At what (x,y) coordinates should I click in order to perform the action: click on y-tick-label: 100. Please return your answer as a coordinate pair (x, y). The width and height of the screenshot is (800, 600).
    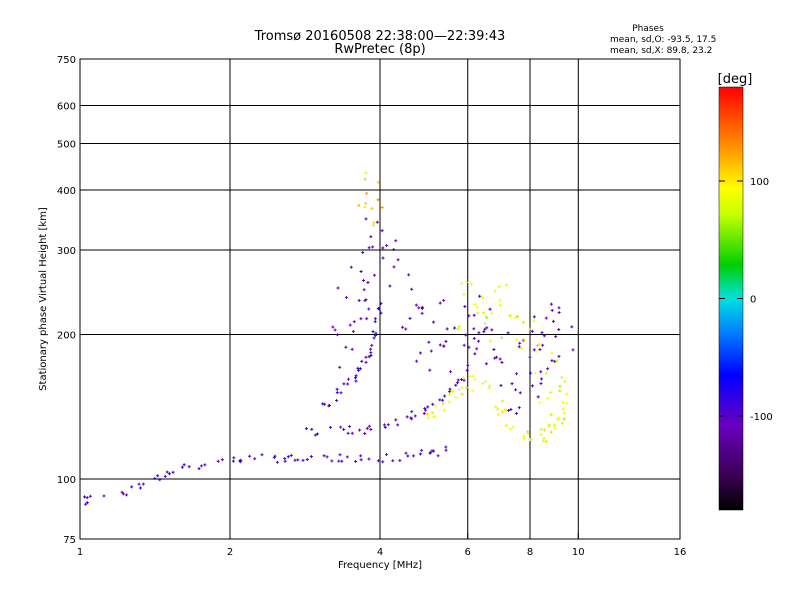
    Looking at the image, I should click on (66, 480).